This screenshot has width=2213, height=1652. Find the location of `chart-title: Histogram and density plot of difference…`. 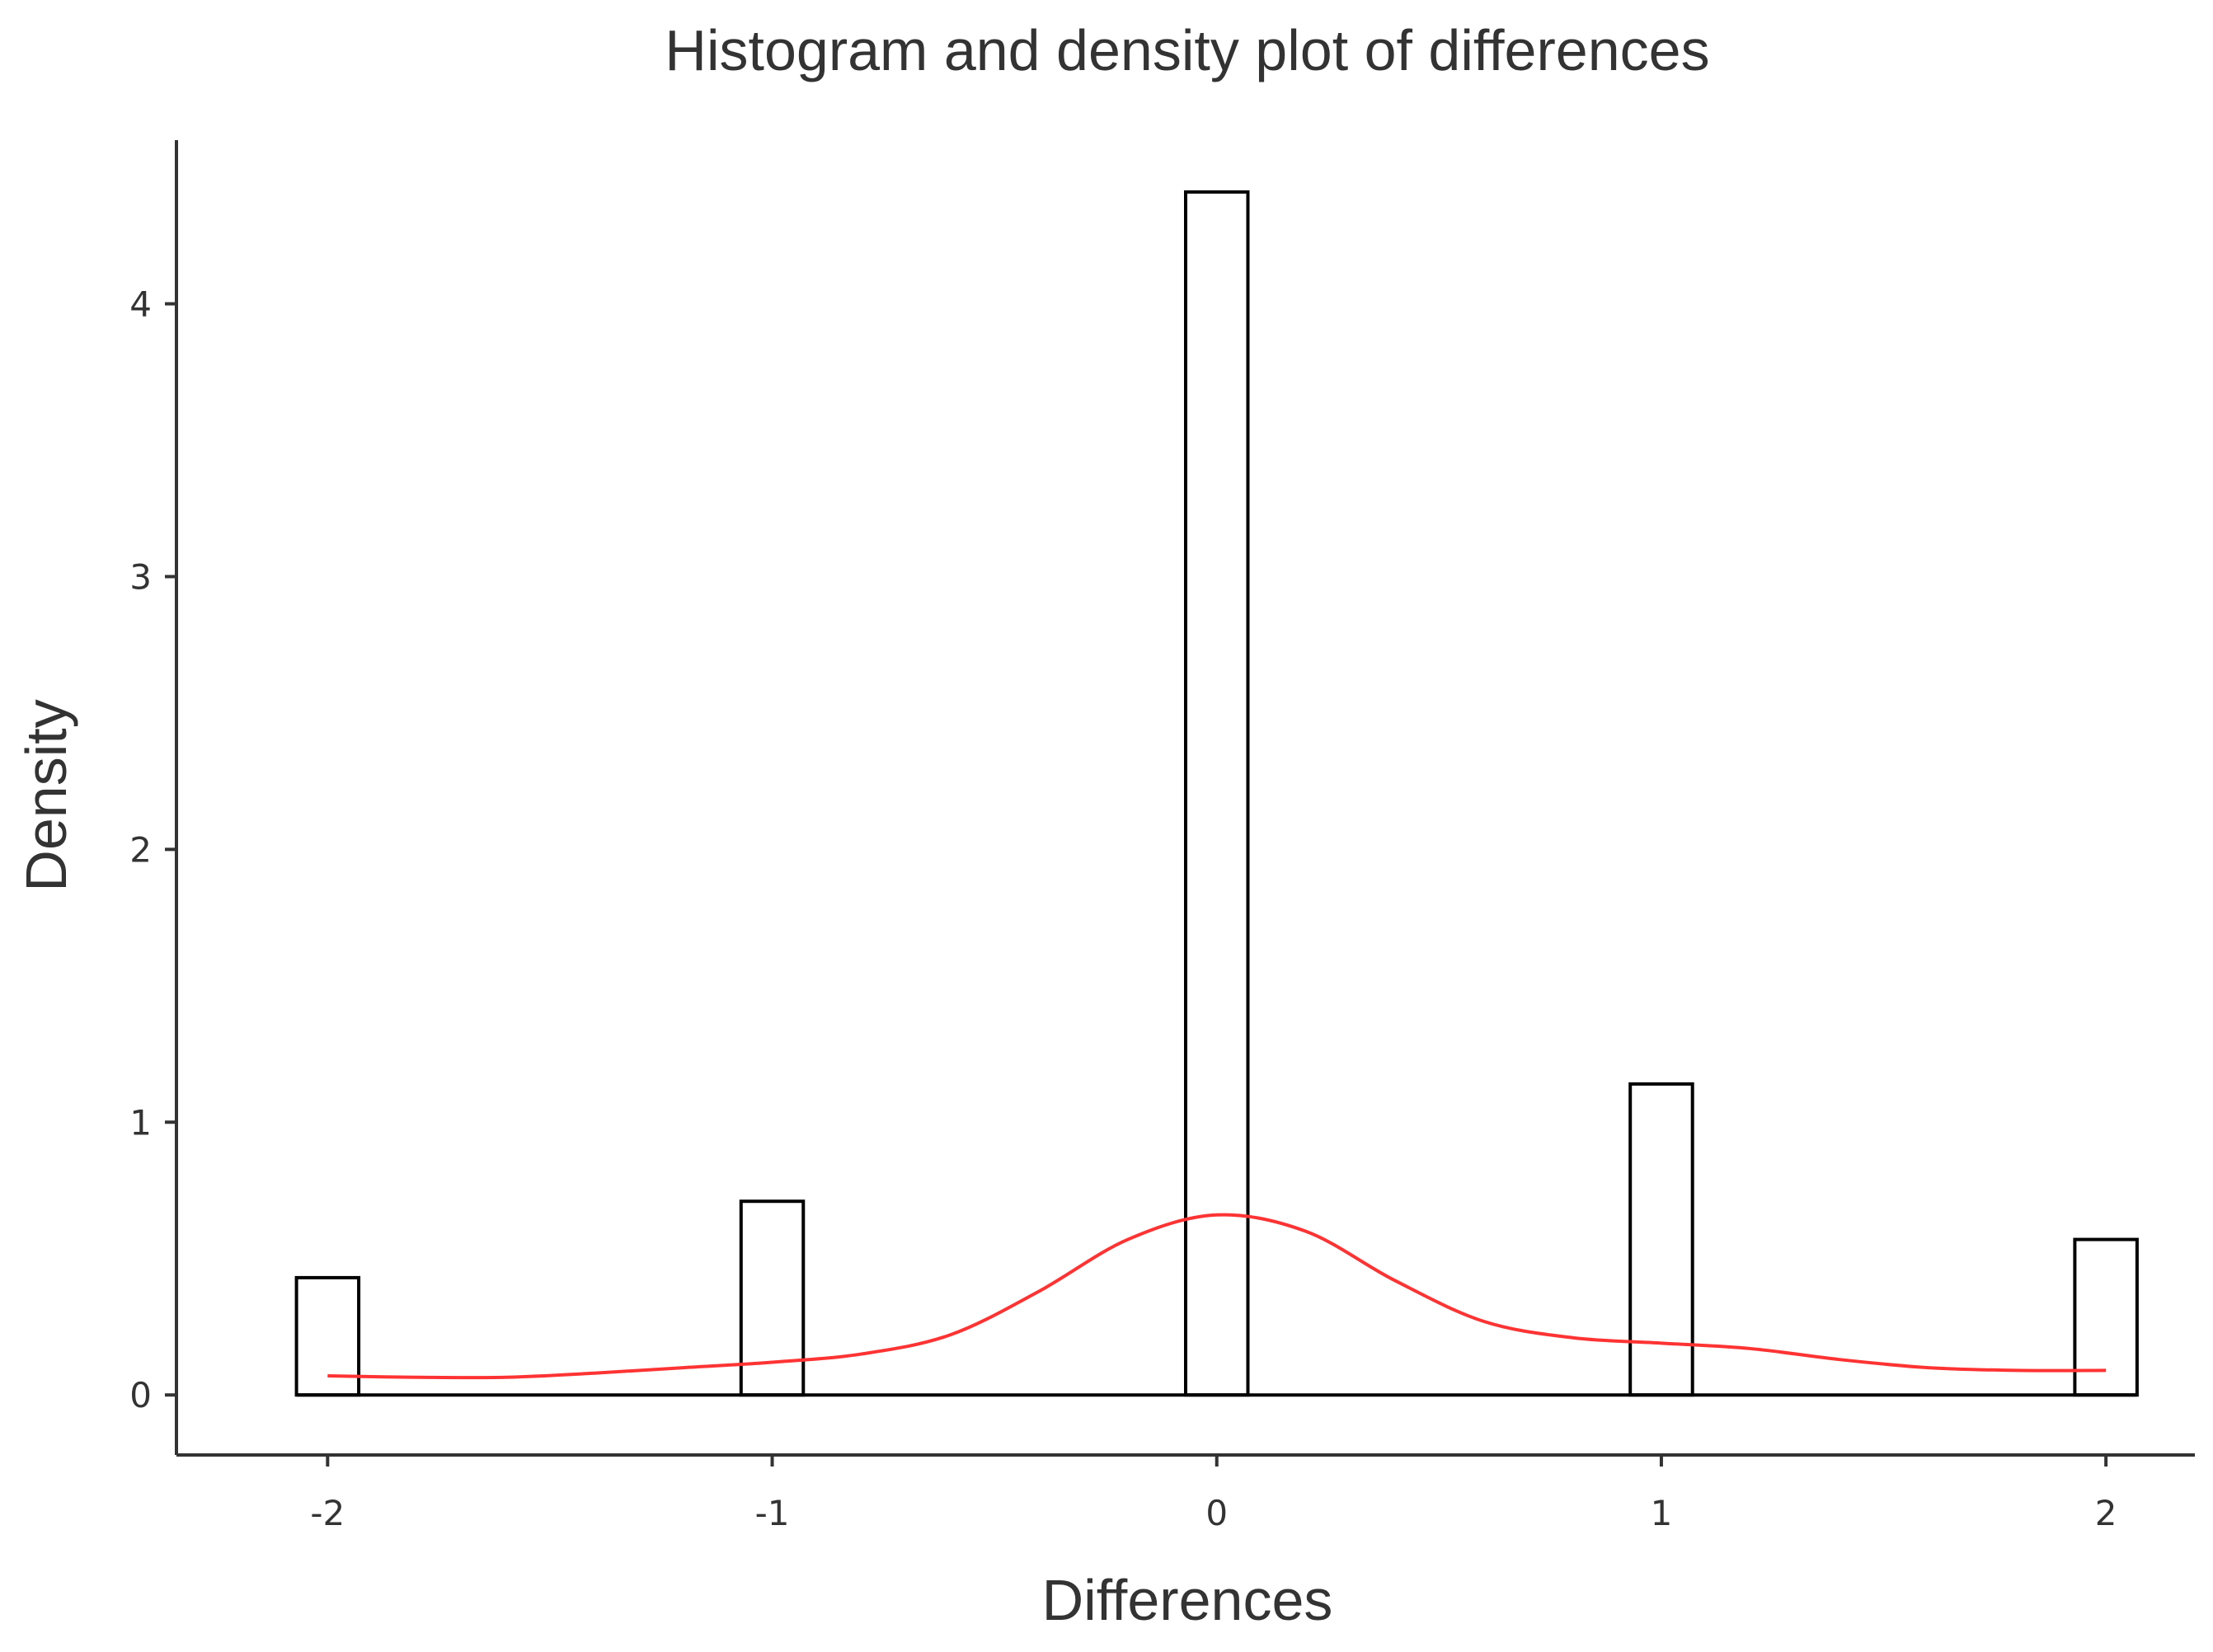

chart-title: Histogram and density plot of difference… is located at coordinates (1187, 50).